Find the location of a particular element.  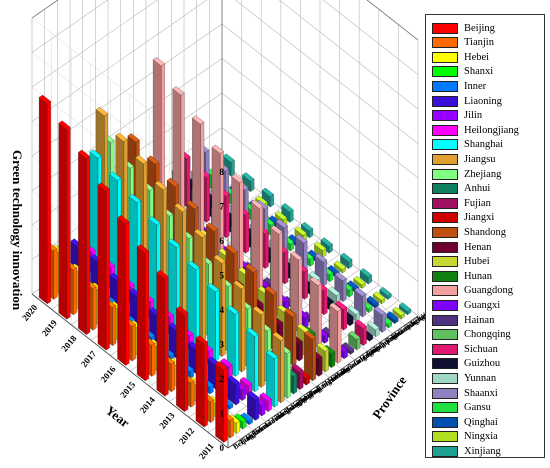

legend-label: Xinjiang is located at coordinates (482, 451).